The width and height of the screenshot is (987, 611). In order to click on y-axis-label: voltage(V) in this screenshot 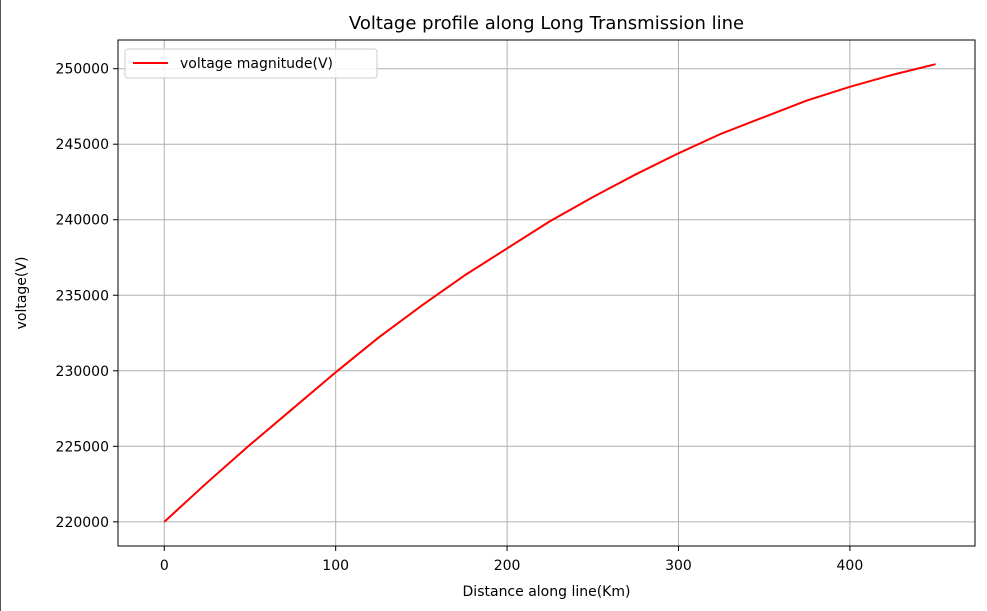, I will do `click(22, 293)`.